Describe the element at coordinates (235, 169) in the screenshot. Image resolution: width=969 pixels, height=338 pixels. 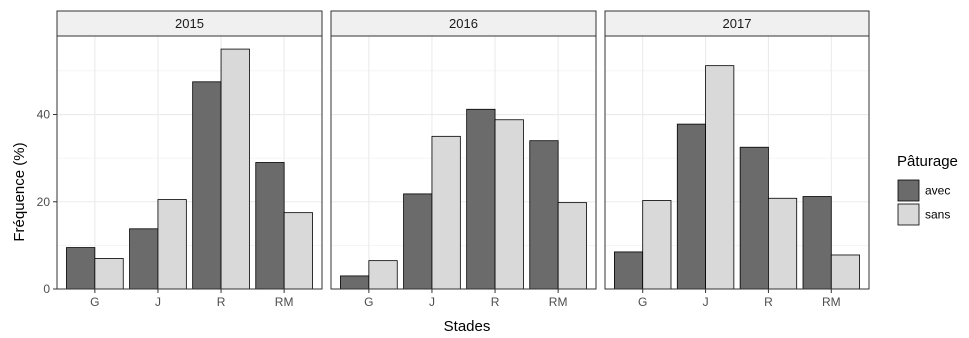
I see `bar-2015-R-sans` at that location.